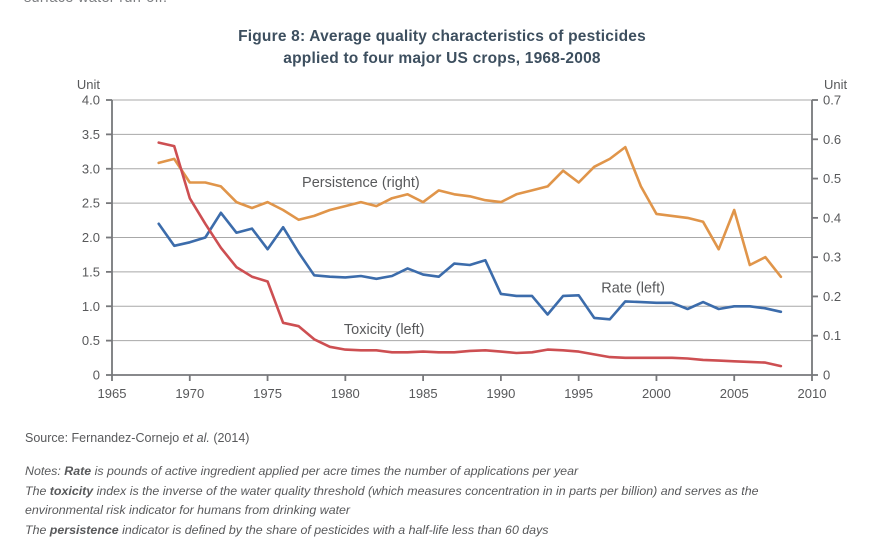 This screenshot has height=550, width=884. Describe the element at coordinates (734, 393) in the screenshot. I see `x-tick-label: 2005` at that location.